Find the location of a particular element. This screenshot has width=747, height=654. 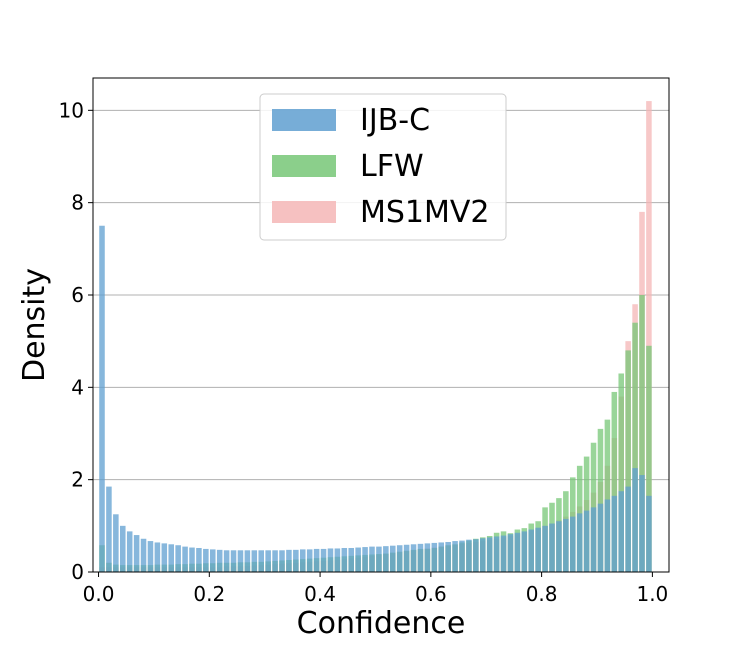

y-tick-label: 4 is located at coordinates (77, 387).